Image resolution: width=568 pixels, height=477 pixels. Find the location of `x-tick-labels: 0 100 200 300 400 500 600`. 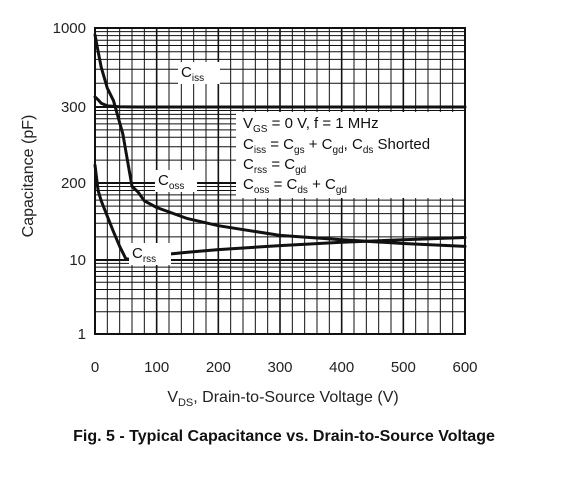

x-tick-labels: 0 100 200 300 400 500 600 is located at coordinates (284, 367).